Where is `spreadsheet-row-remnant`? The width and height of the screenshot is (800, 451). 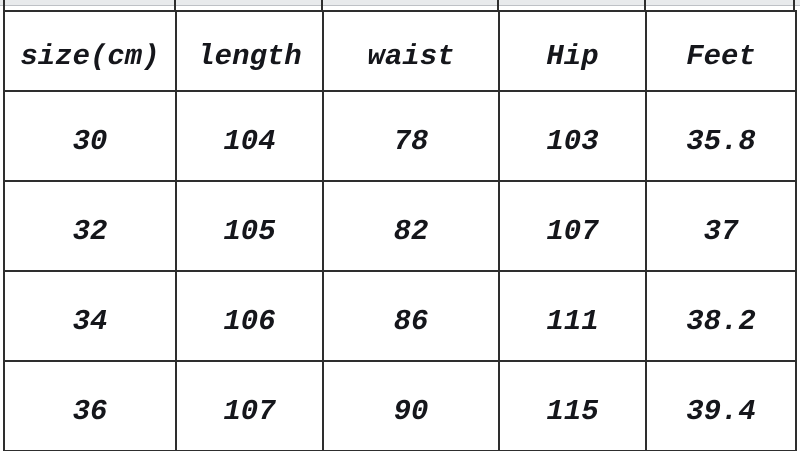
spreadsheet-row-remnant is located at coordinates (400, 3).